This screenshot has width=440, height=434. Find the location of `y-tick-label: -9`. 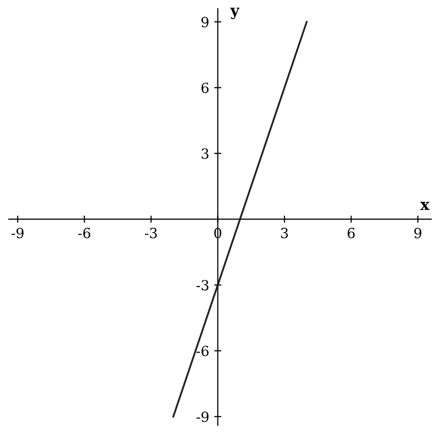

y-tick-label: -9 is located at coordinates (202, 417).